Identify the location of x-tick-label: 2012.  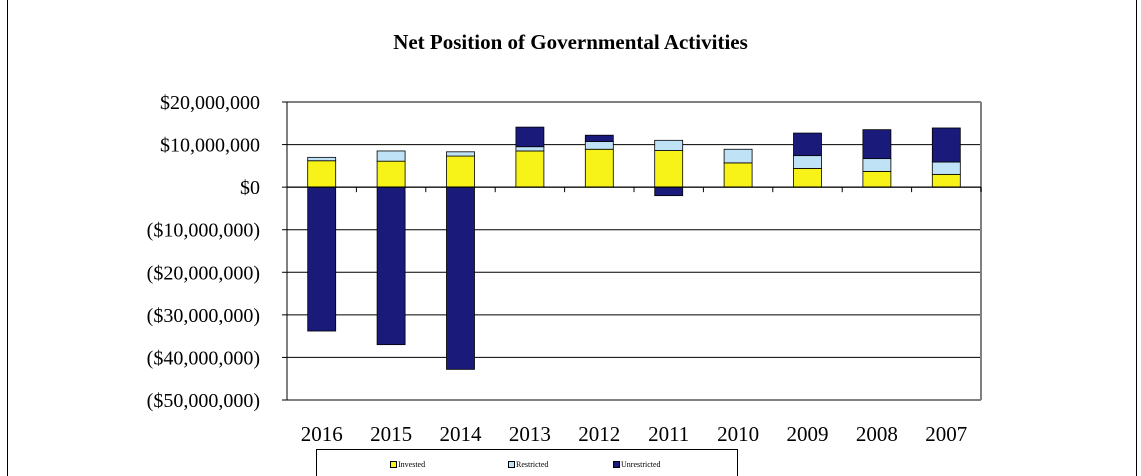
(599, 434).